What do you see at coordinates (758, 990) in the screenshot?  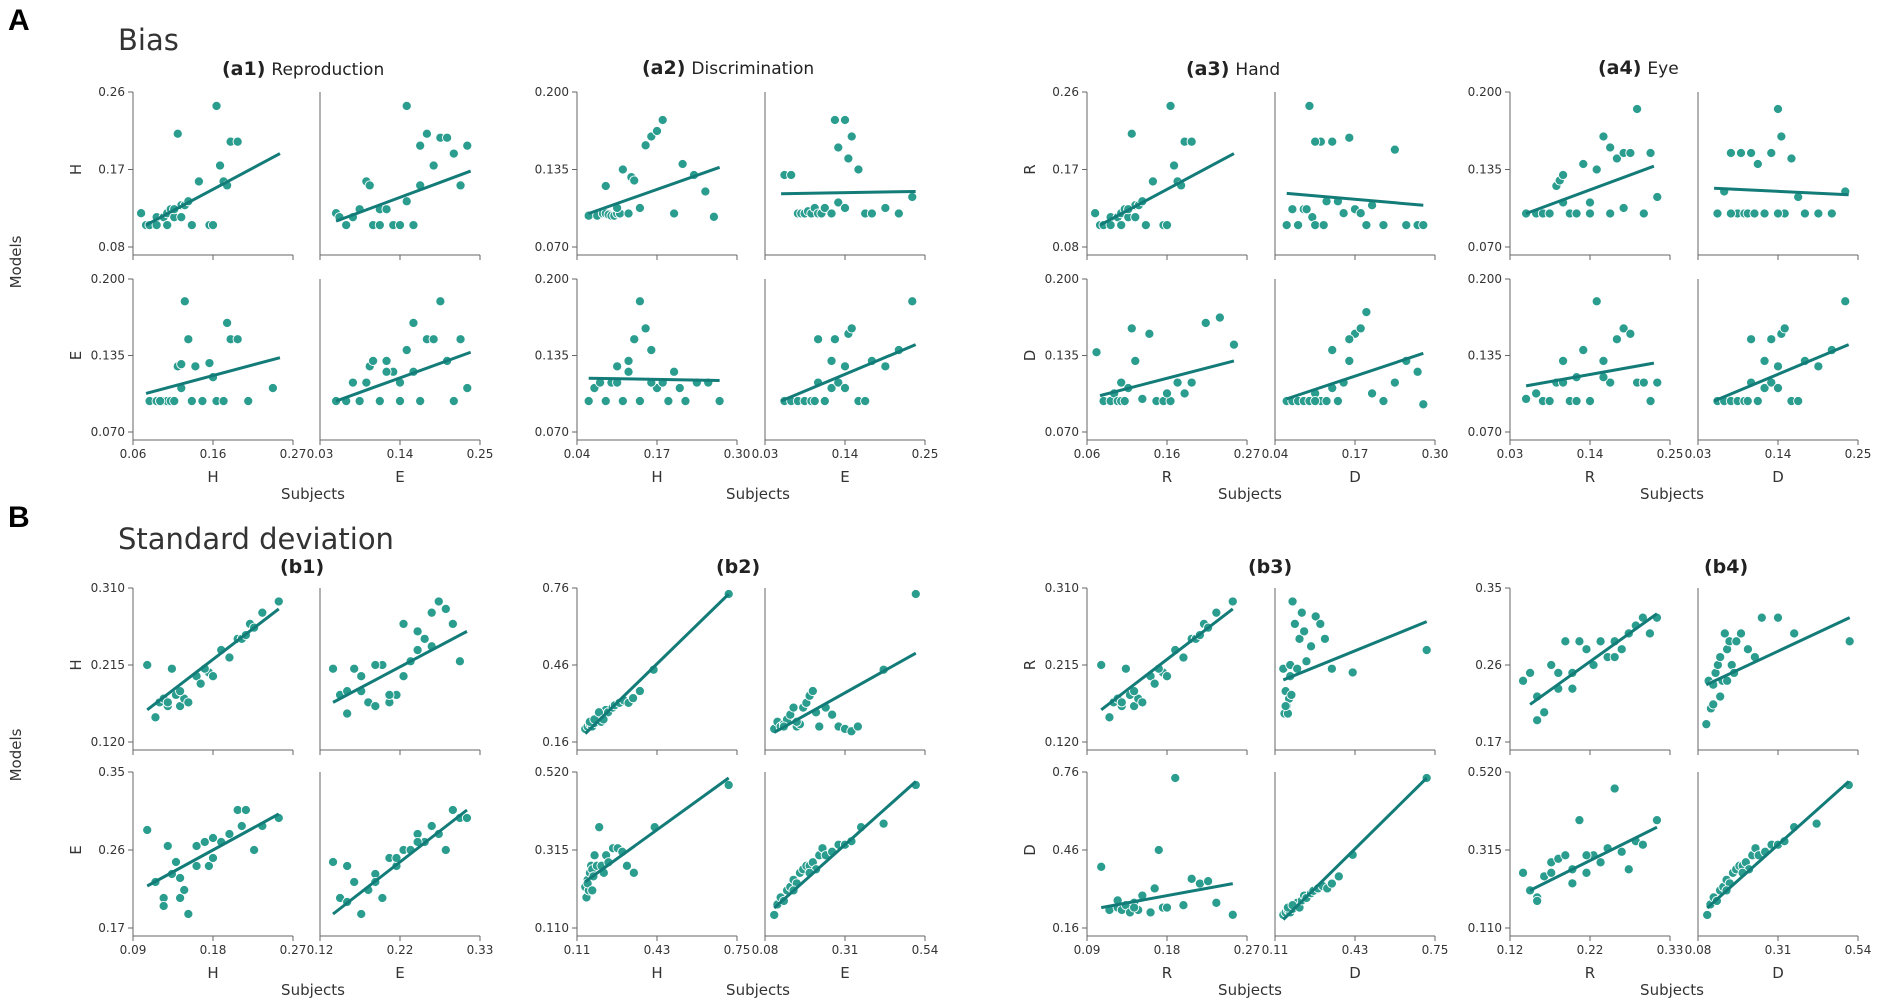 I see `subjects-label-b2: Subjects` at bounding box center [758, 990].